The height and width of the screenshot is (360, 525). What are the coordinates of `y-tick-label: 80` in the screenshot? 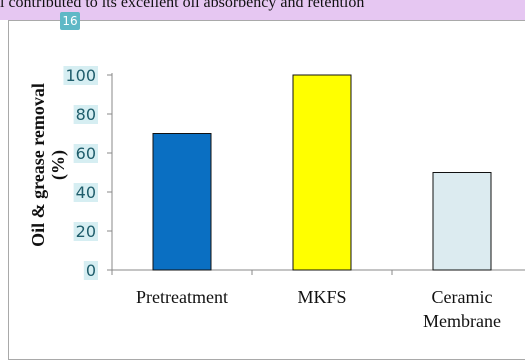 It's located at (86, 114).